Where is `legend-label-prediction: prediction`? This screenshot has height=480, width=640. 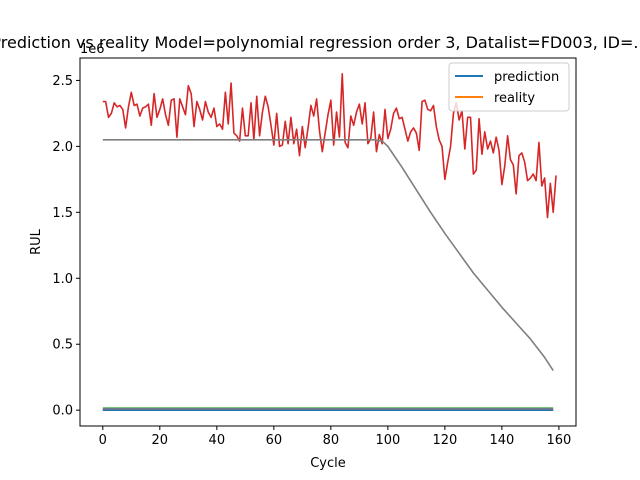
legend-label-prediction: prediction is located at coordinates (526, 77).